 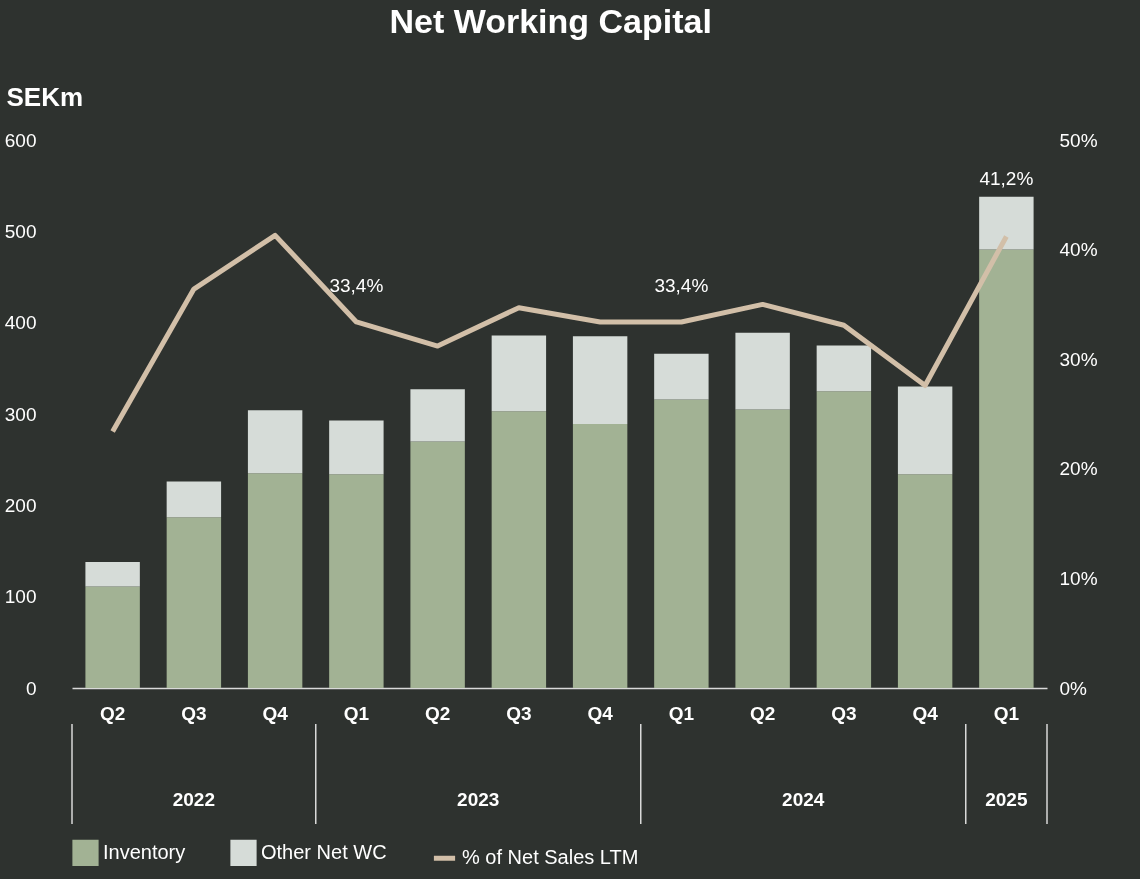 What do you see at coordinates (1073, 688) in the screenshot?
I see `y2-tick-label: 0%` at bounding box center [1073, 688].